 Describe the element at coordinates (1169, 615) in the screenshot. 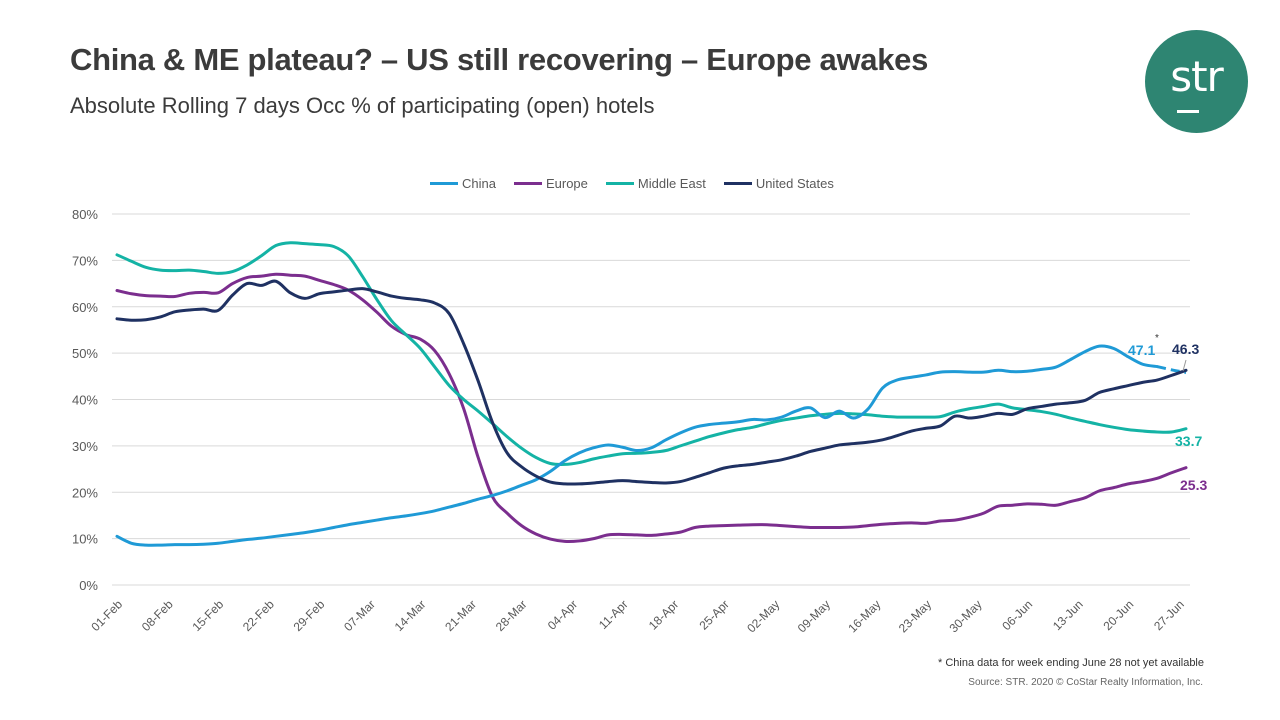

I see `x-tick-label: 27-Jun` at that location.